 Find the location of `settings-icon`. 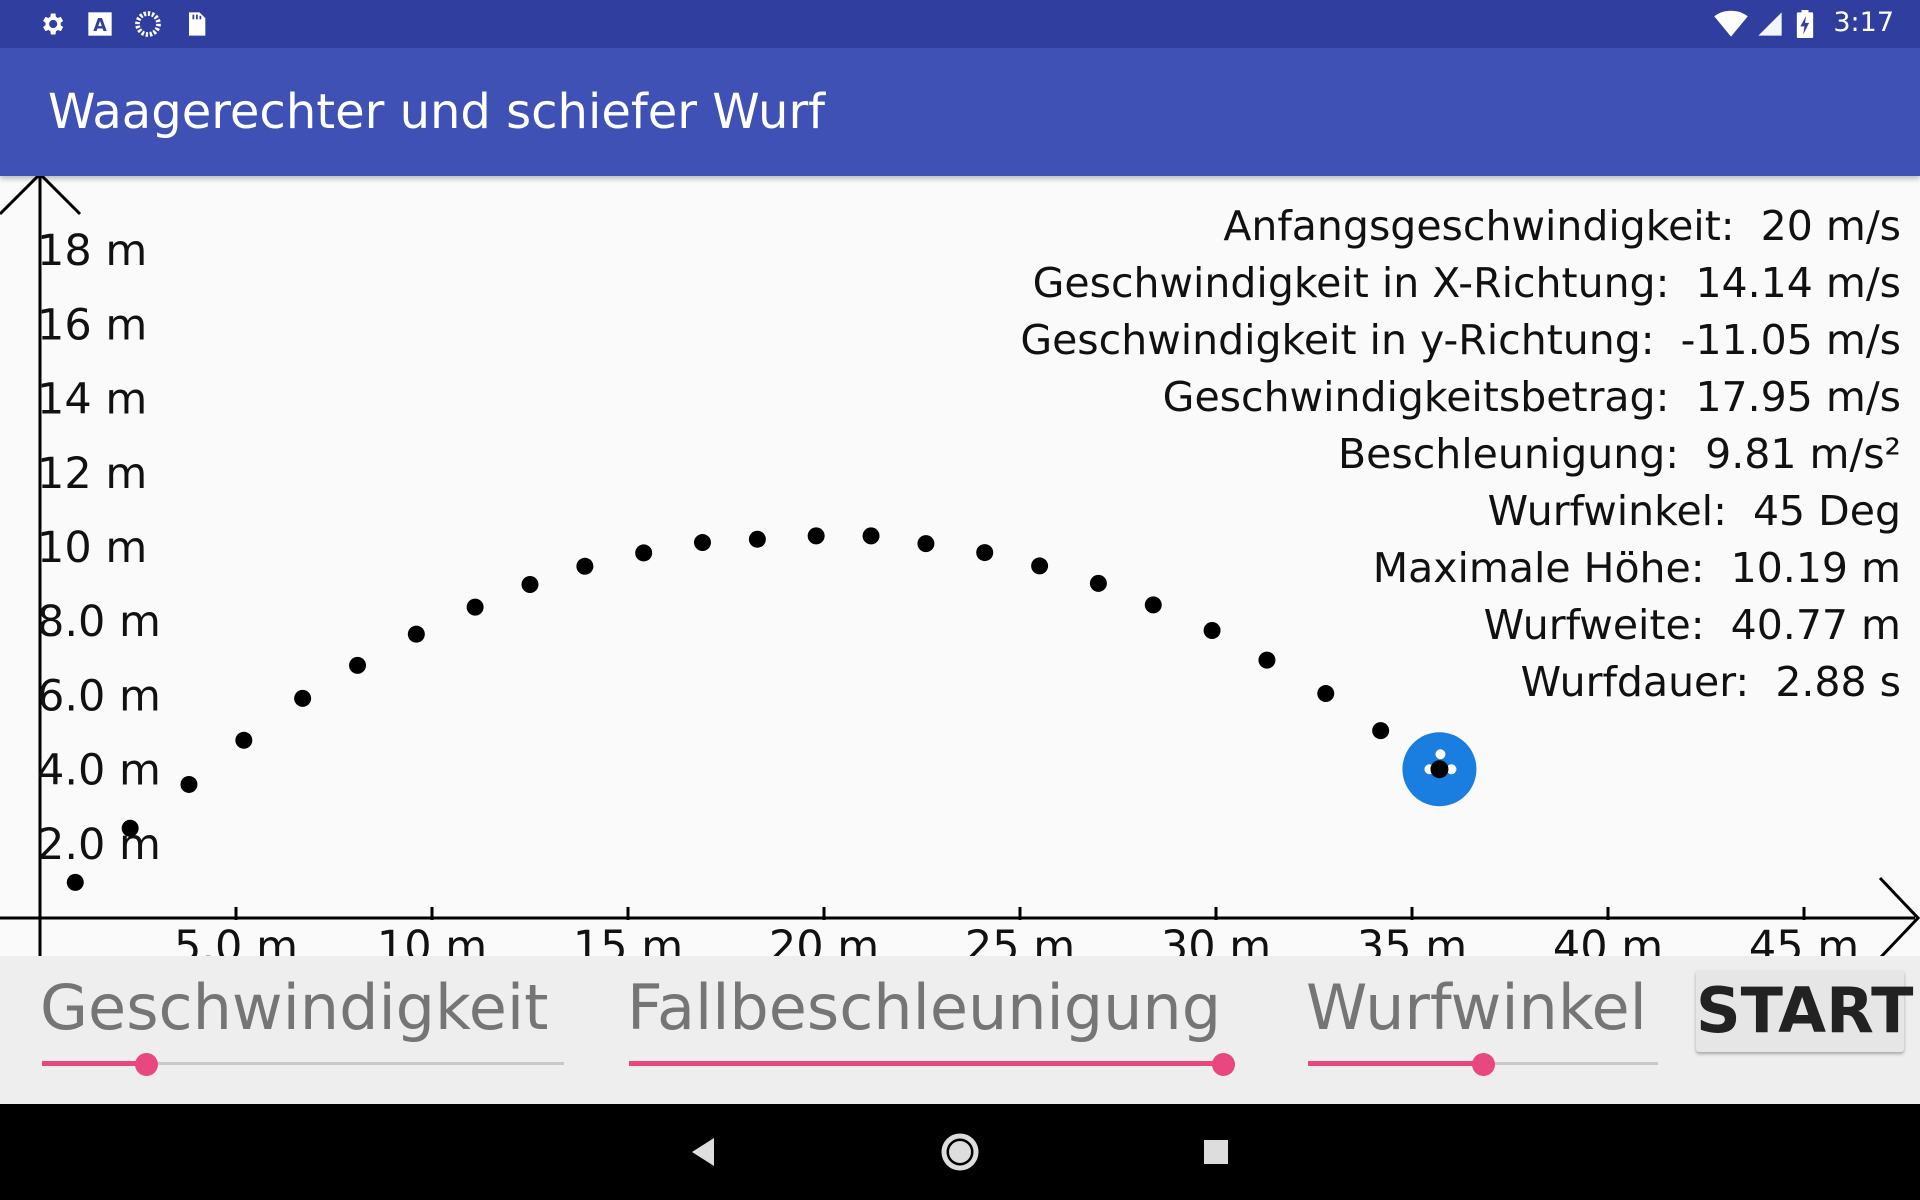

settings-icon is located at coordinates (53, 24).